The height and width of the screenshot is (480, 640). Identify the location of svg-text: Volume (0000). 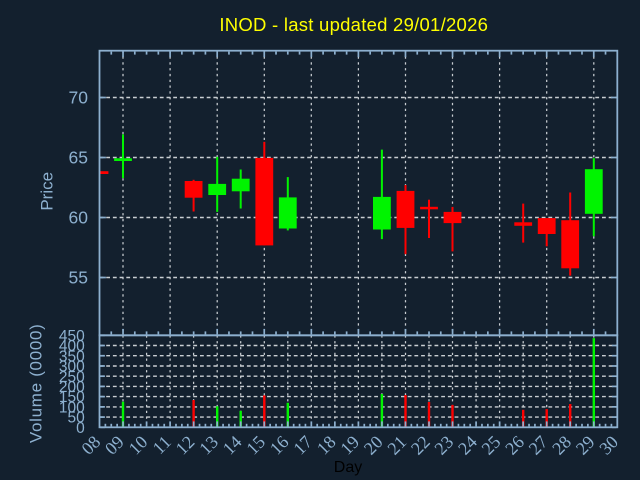
(36, 383).